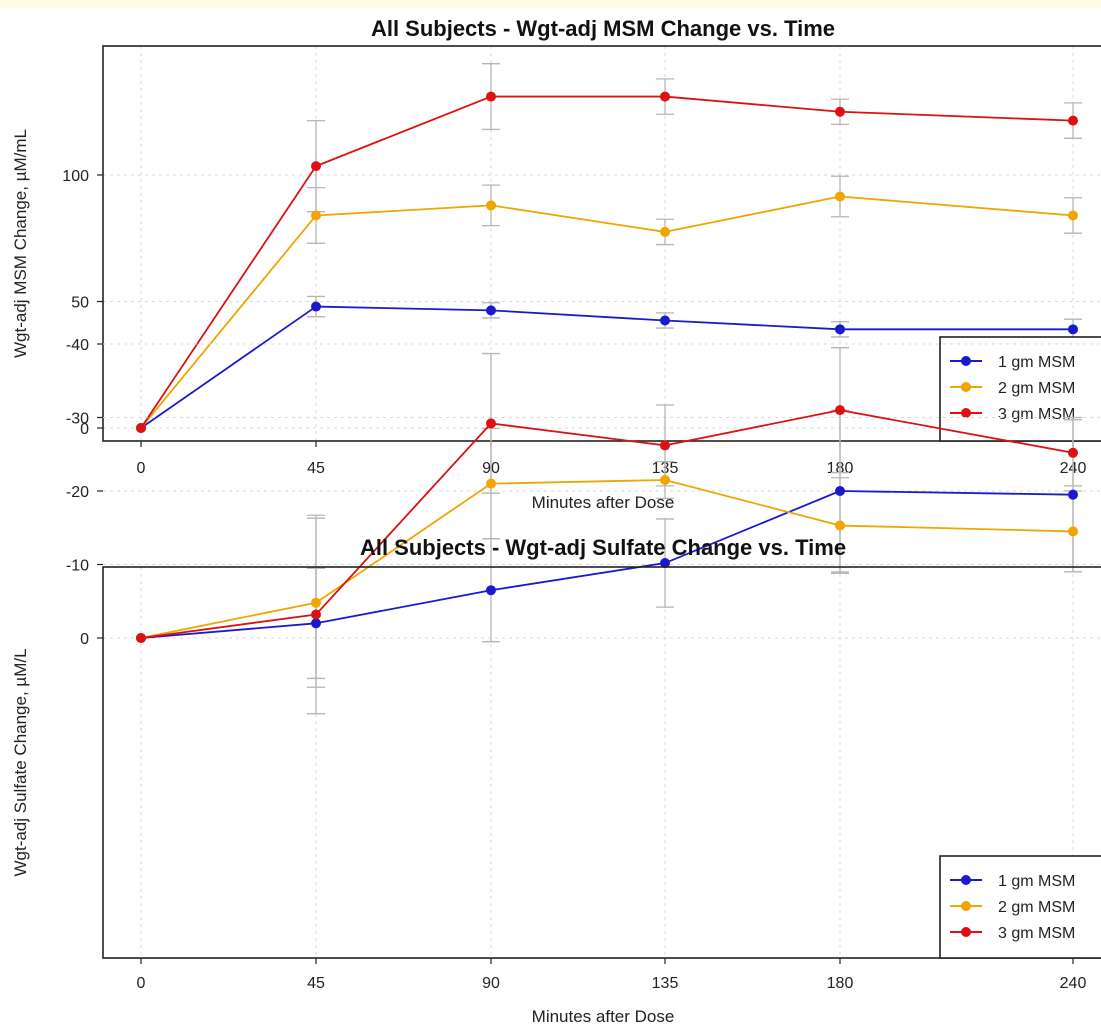  I want to click on y-tick-label: 50, so click(80, 303).